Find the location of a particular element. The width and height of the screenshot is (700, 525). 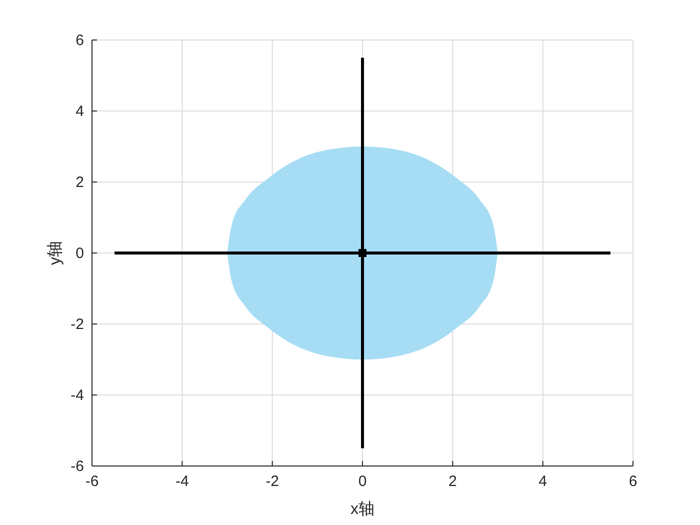

y-tick-label: -4 is located at coordinates (77, 395).